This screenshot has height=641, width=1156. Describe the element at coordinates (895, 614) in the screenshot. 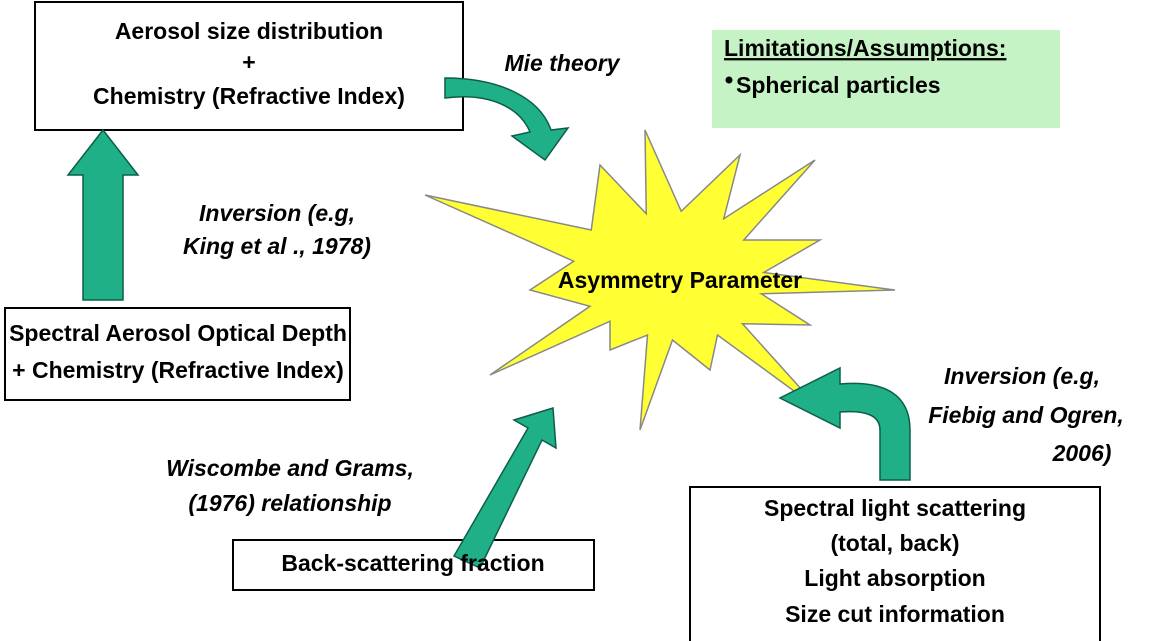

I see `node-text: Size cut information` at that location.